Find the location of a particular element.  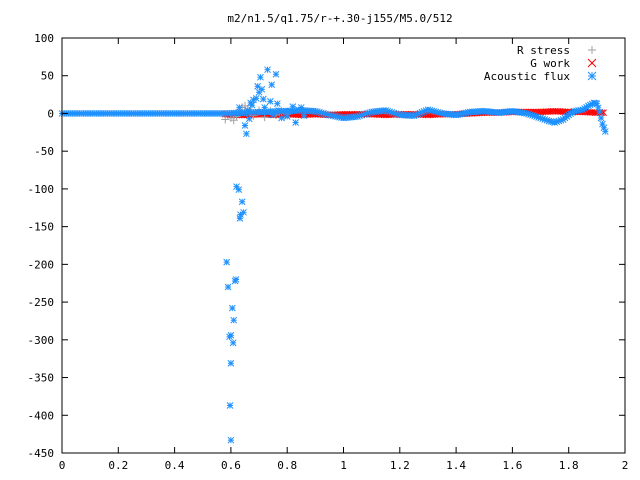

x-tick-label: 0.2 is located at coordinates (118, 465).